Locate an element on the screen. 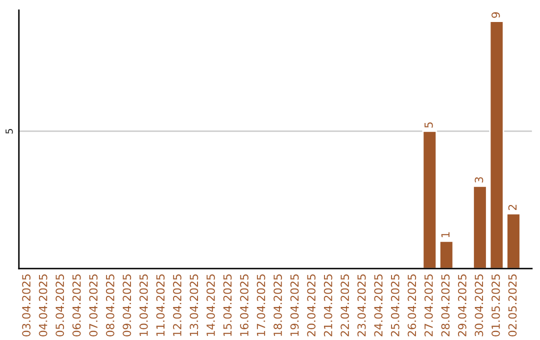  x-tick-label: 25.04.2025 is located at coordinates (395, 305).